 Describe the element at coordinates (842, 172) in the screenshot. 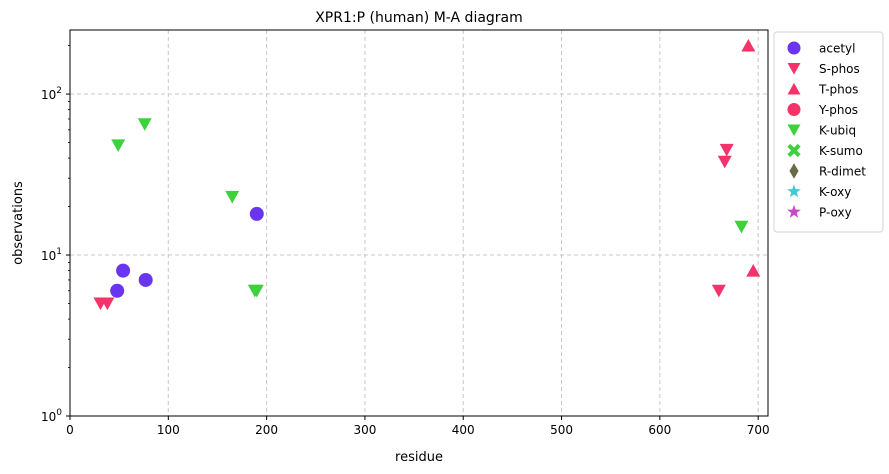

I see `legend-label-r-dimet: R-dimet` at that location.